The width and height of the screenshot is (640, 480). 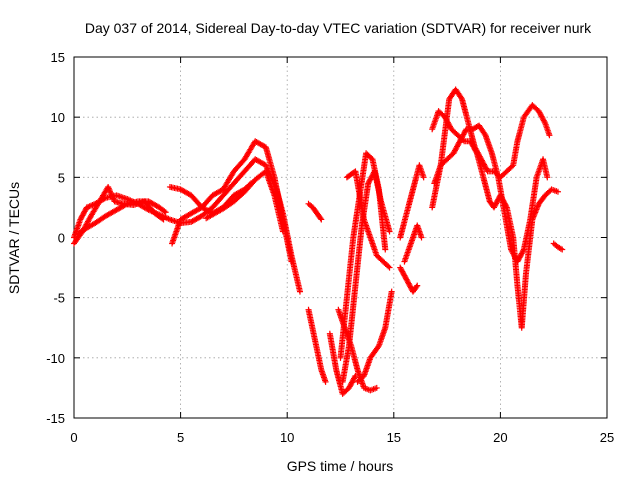 What do you see at coordinates (58, 57) in the screenshot?
I see `y-tick-label: 15` at bounding box center [58, 57].